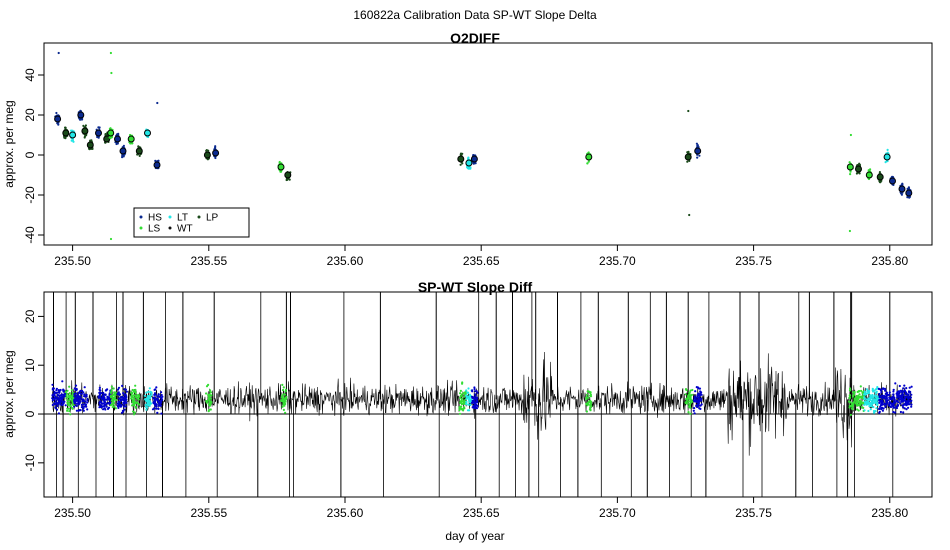 The height and width of the screenshot is (550, 950). Describe the element at coordinates (199, 217) in the screenshot. I see `legend-marker-lp` at that location.